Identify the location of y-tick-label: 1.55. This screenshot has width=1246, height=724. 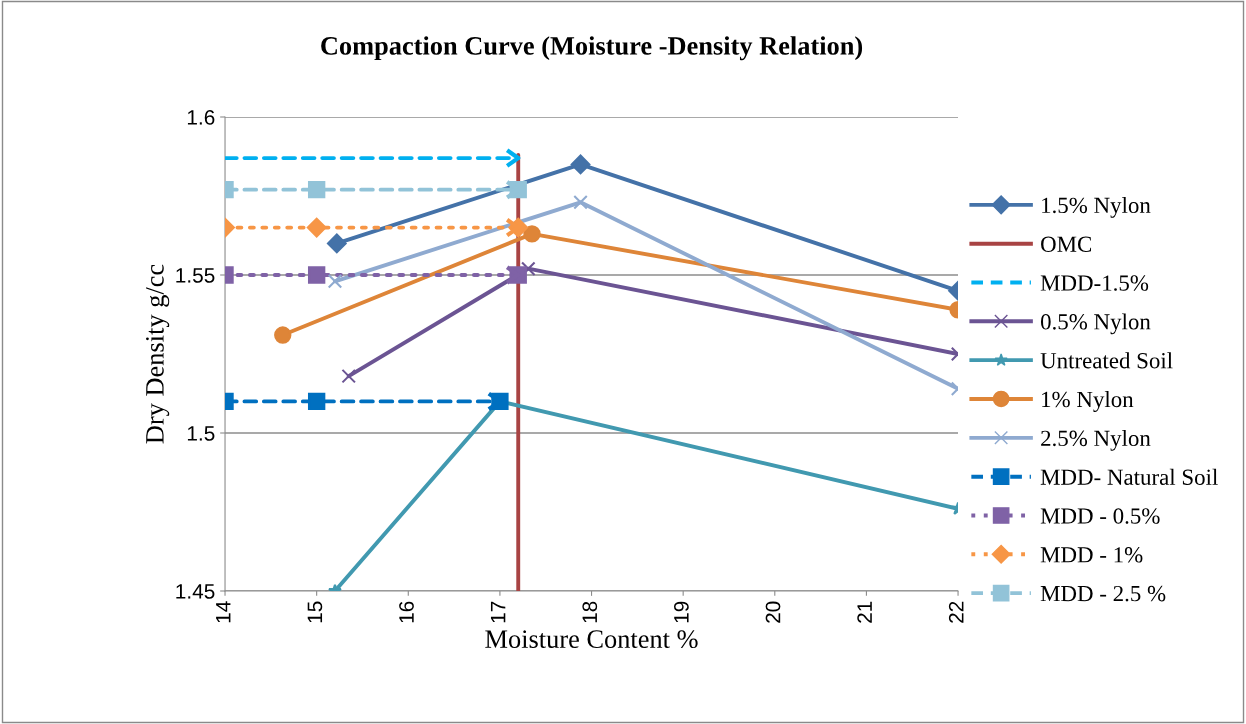
(195, 275).